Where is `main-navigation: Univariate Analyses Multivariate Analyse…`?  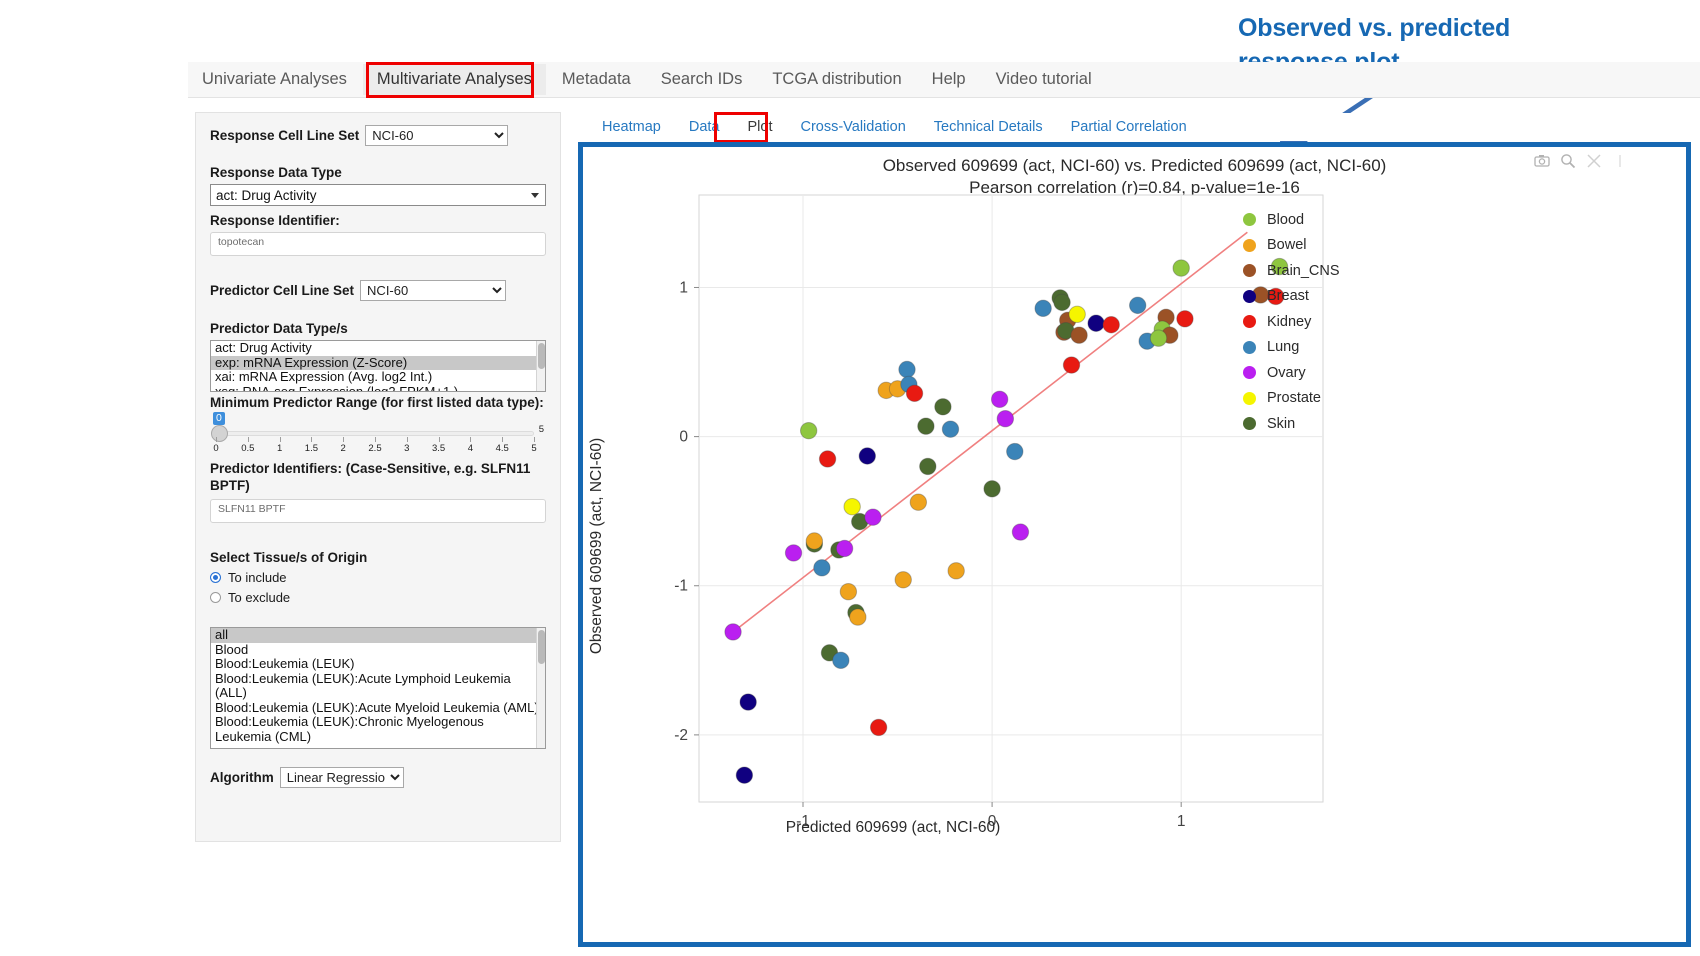
main-navigation: Univariate Analyses Multivariate Analyse… is located at coordinates (944, 80).